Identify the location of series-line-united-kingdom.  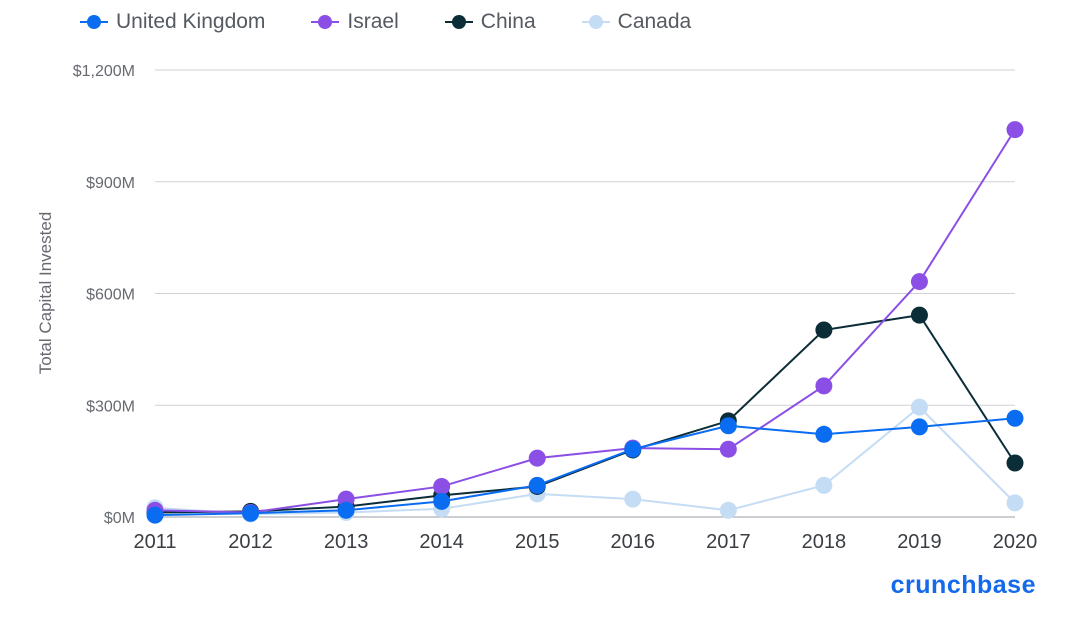
(585, 467).